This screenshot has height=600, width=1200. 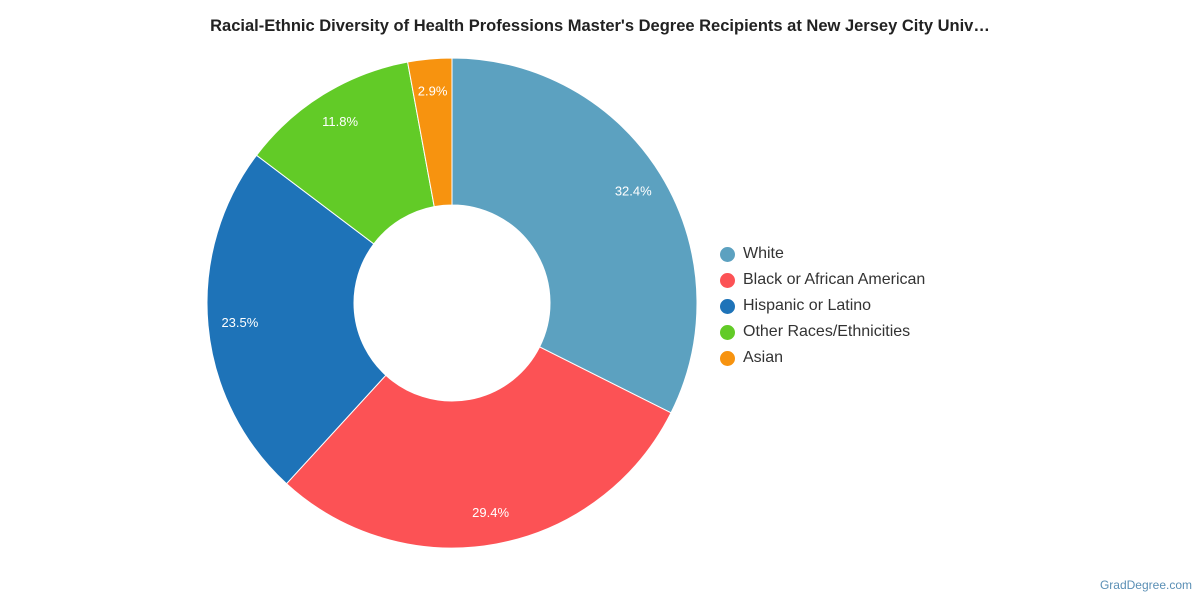 I want to click on legend-label: Black or African American, so click(x=834, y=279).